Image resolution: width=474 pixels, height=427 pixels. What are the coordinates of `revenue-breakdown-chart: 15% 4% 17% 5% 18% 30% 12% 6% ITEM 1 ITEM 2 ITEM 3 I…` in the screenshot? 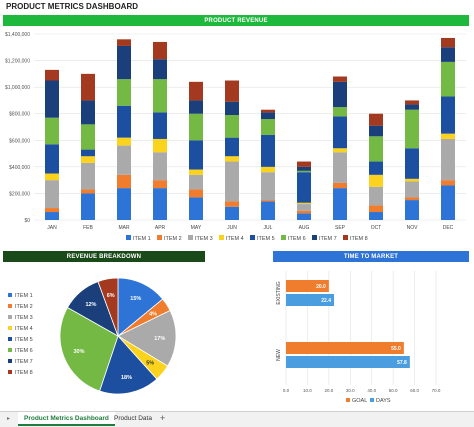 It's located at (92, 336).